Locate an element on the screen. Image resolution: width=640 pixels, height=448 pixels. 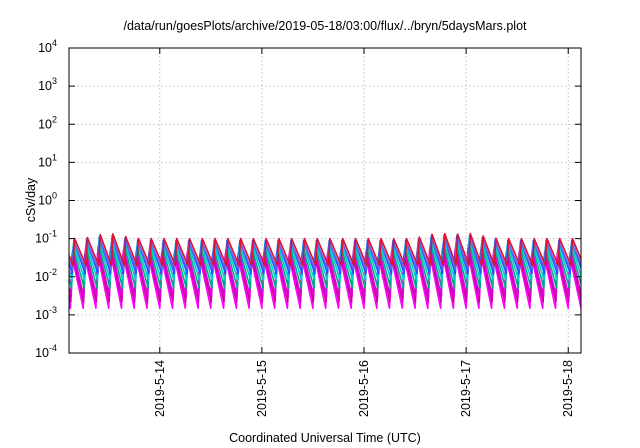
x-axis-label: Coordinated Universal Time (UTC) is located at coordinates (325, 438).